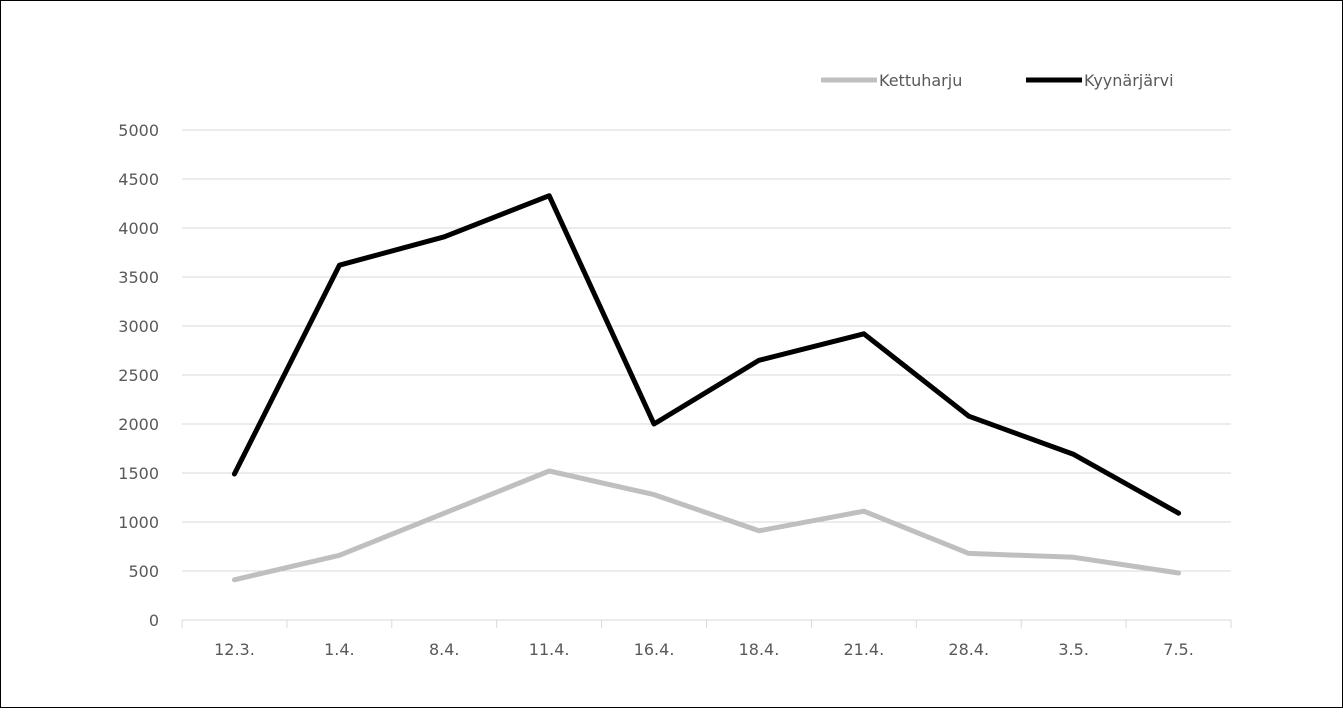 The height and width of the screenshot is (712, 1343). Describe the element at coordinates (654, 649) in the screenshot. I see `x-tick-label: 16.4.` at that location.